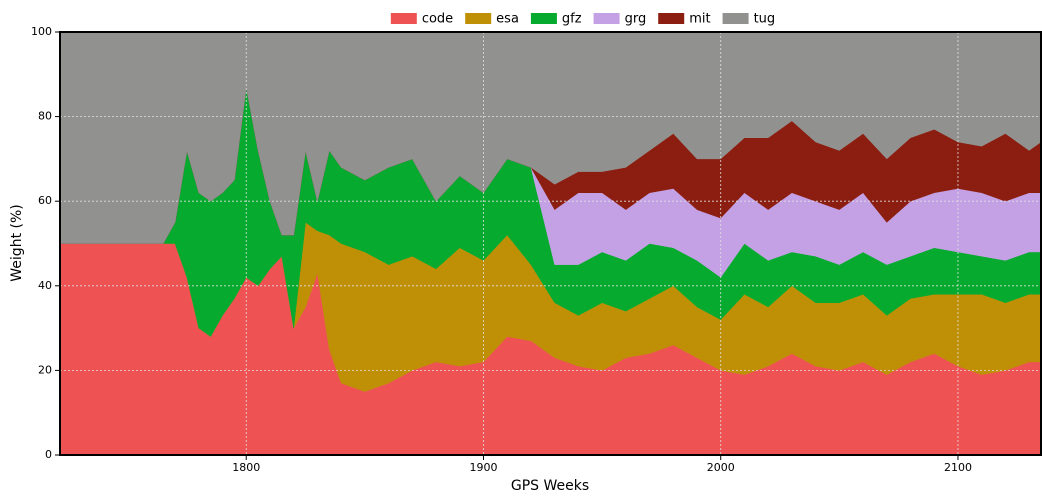 This screenshot has height=497, width=1042. Describe the element at coordinates (45, 116) in the screenshot. I see `y-tick-label: 80` at that location.